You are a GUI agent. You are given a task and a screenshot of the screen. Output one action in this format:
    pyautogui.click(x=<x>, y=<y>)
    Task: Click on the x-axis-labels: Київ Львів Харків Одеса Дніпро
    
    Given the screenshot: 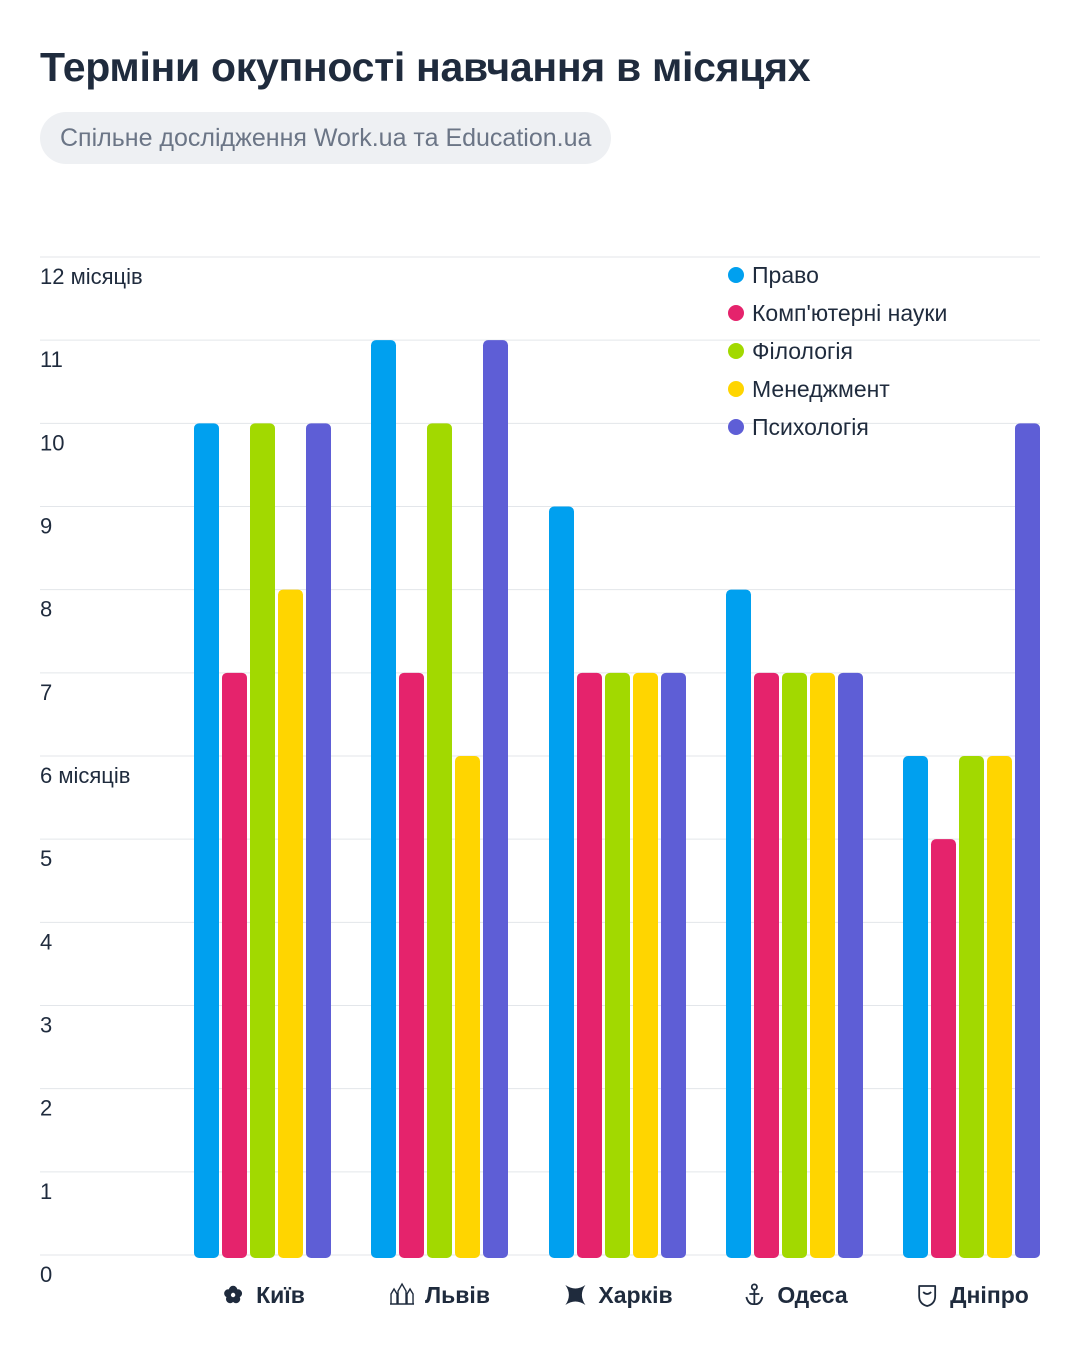 What is the action you would take?
    pyautogui.click(x=626, y=1295)
    